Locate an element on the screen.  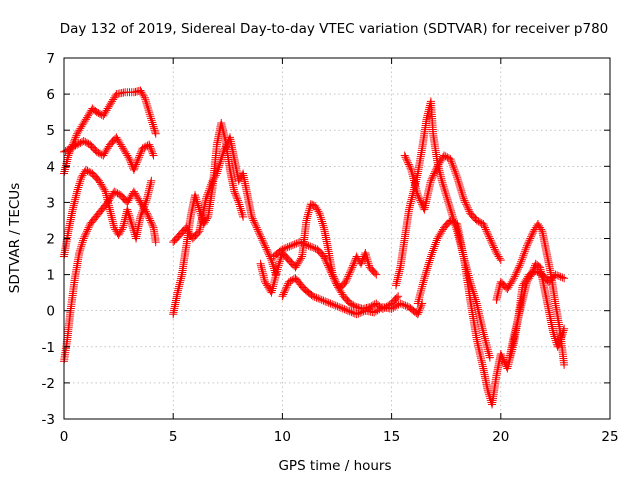
x-tick-label: 0 is located at coordinates (64, 437).